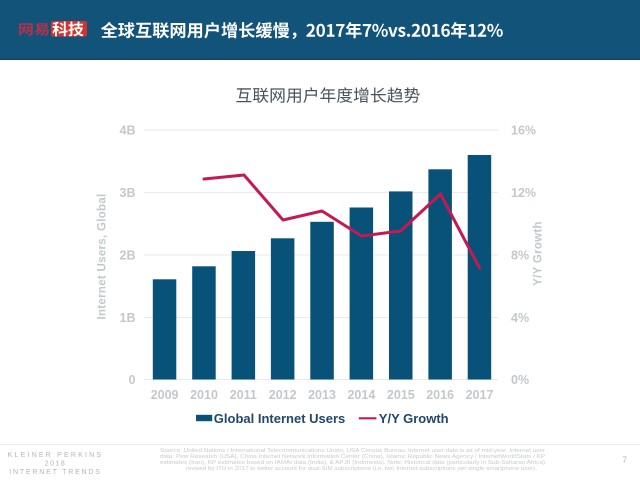  I want to click on svg-text: 2017, so click(480, 395).